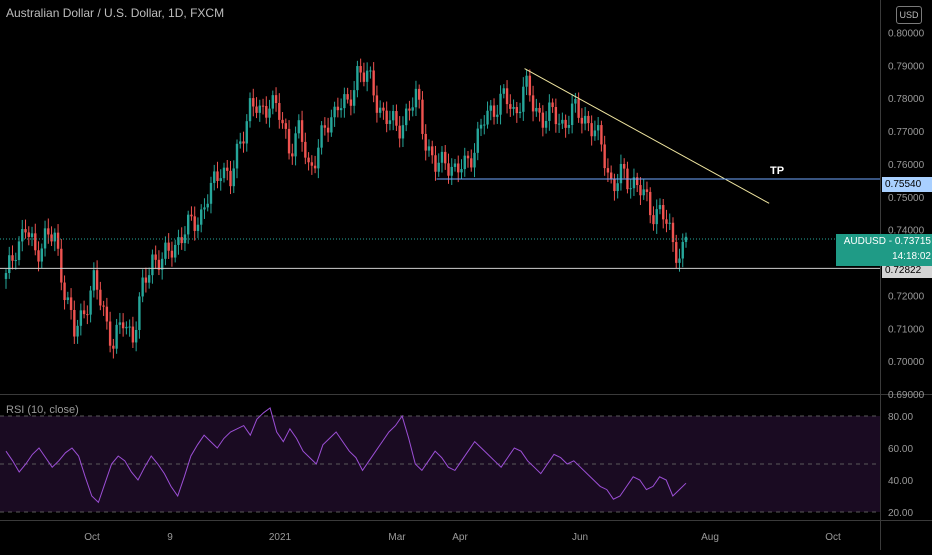  Describe the element at coordinates (833, 537) in the screenshot. I see `x-tick-label: Oct` at that location.